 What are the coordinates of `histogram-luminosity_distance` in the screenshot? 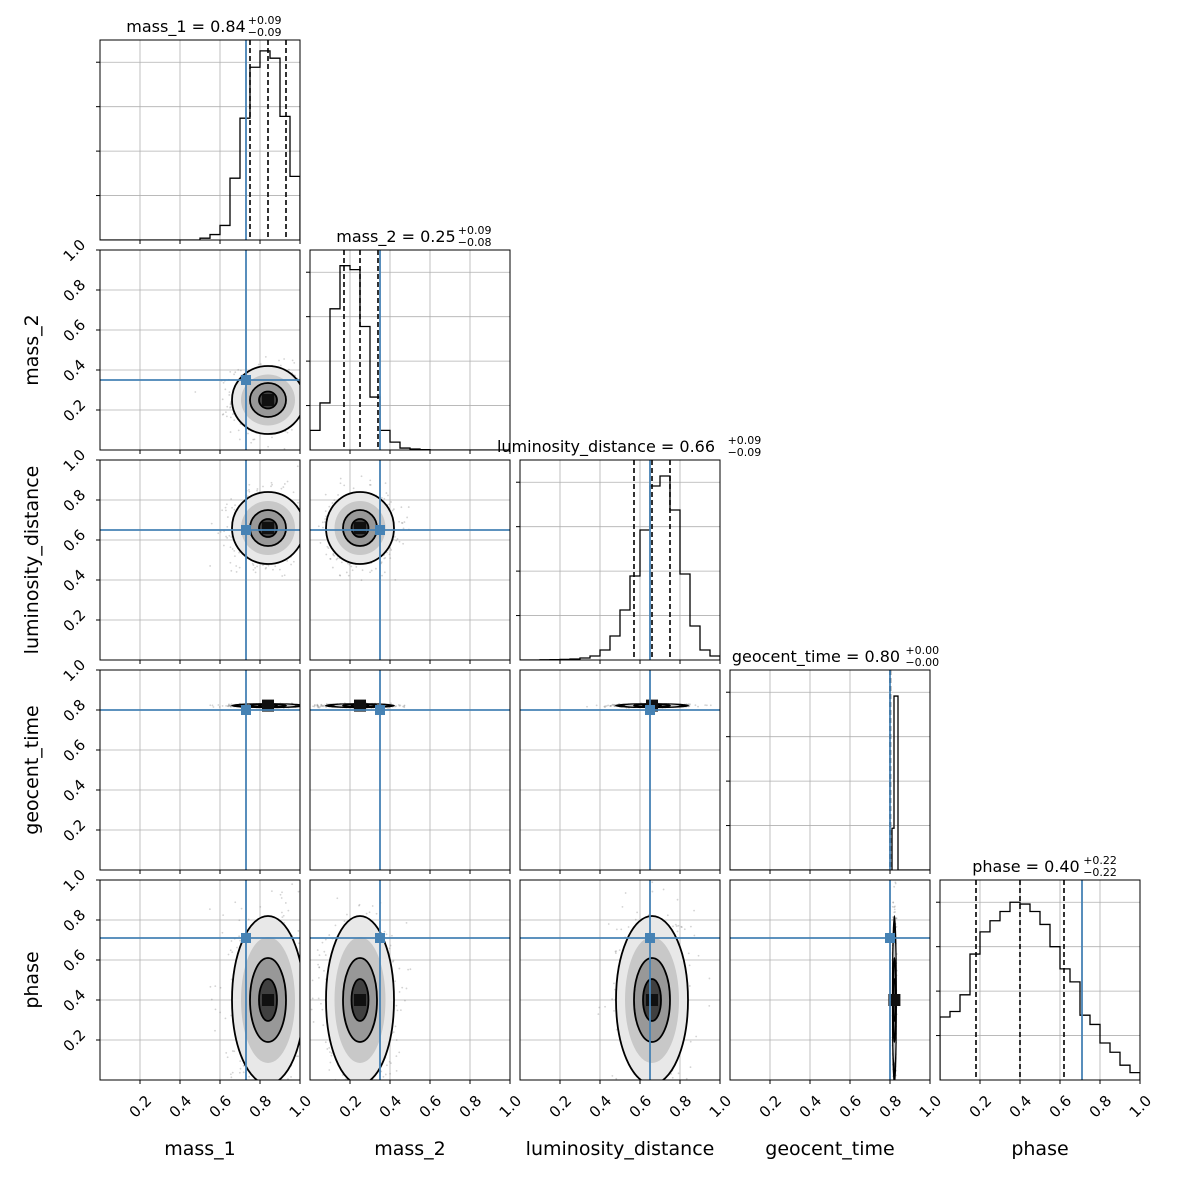 It's located at (620, 567).